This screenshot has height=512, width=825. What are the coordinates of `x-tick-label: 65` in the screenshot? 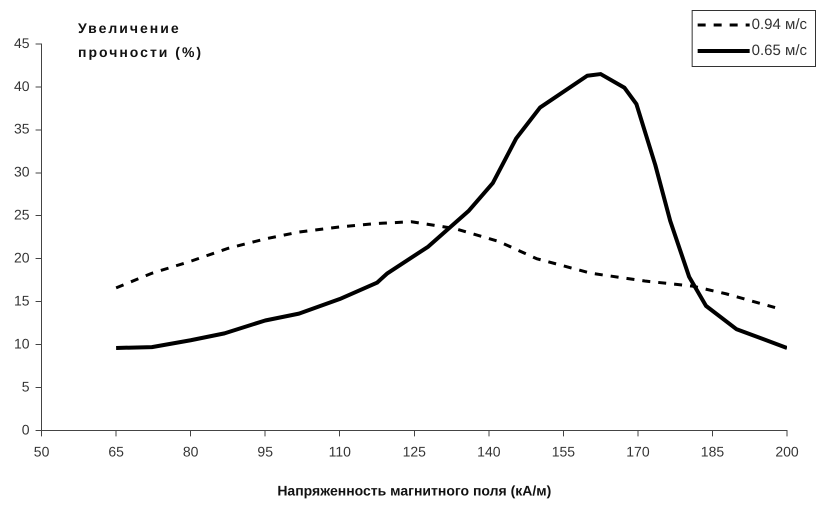 It's located at (116, 452).